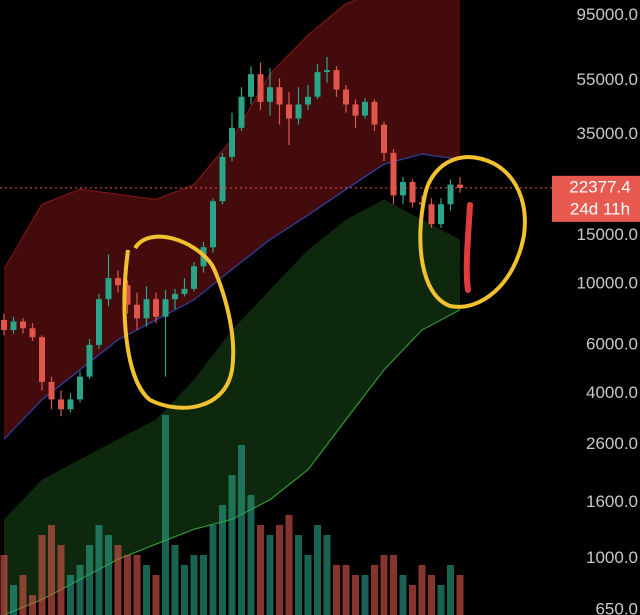  Describe the element at coordinates (607, 133) in the screenshot. I see `y-tick-label: 35000.0` at that location.